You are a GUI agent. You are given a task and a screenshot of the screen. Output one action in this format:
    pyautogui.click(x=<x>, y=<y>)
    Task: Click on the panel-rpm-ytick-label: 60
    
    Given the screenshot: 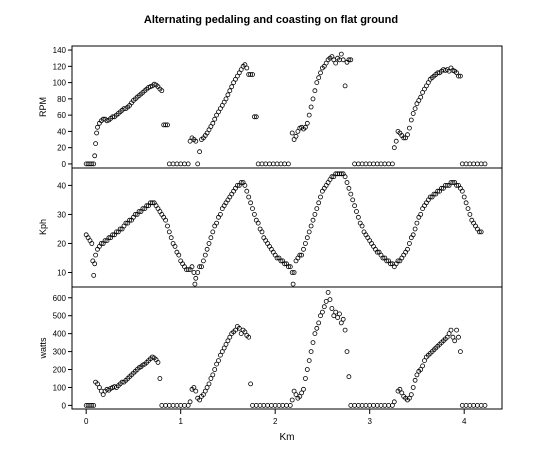 What is the action you would take?
    pyautogui.click(x=61, y=115)
    